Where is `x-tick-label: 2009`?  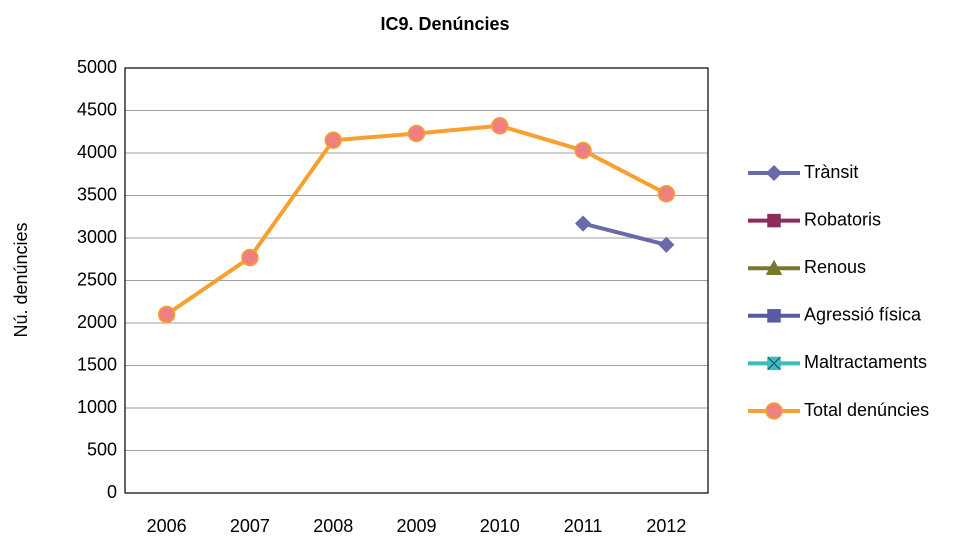 x-tick-label: 2009 is located at coordinates (416, 526).